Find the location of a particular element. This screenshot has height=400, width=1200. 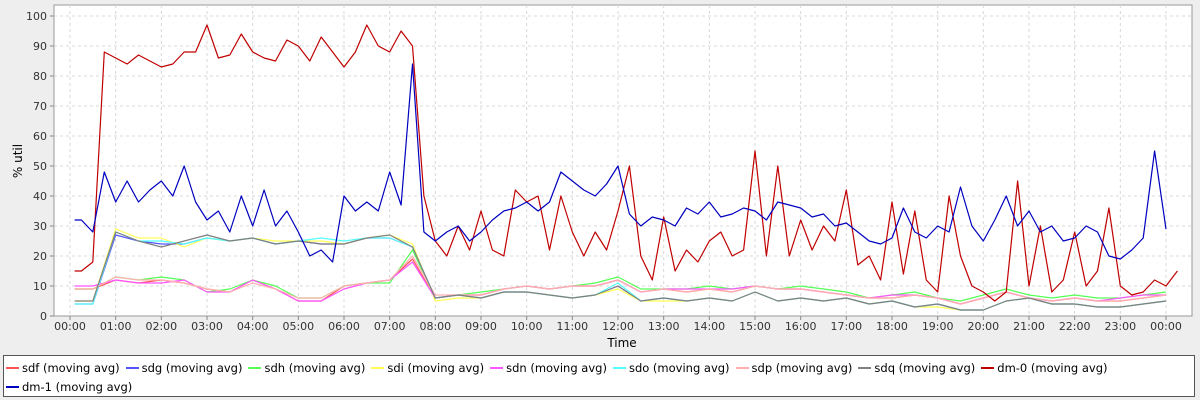

y-tick-label: 90 is located at coordinates (40, 46).